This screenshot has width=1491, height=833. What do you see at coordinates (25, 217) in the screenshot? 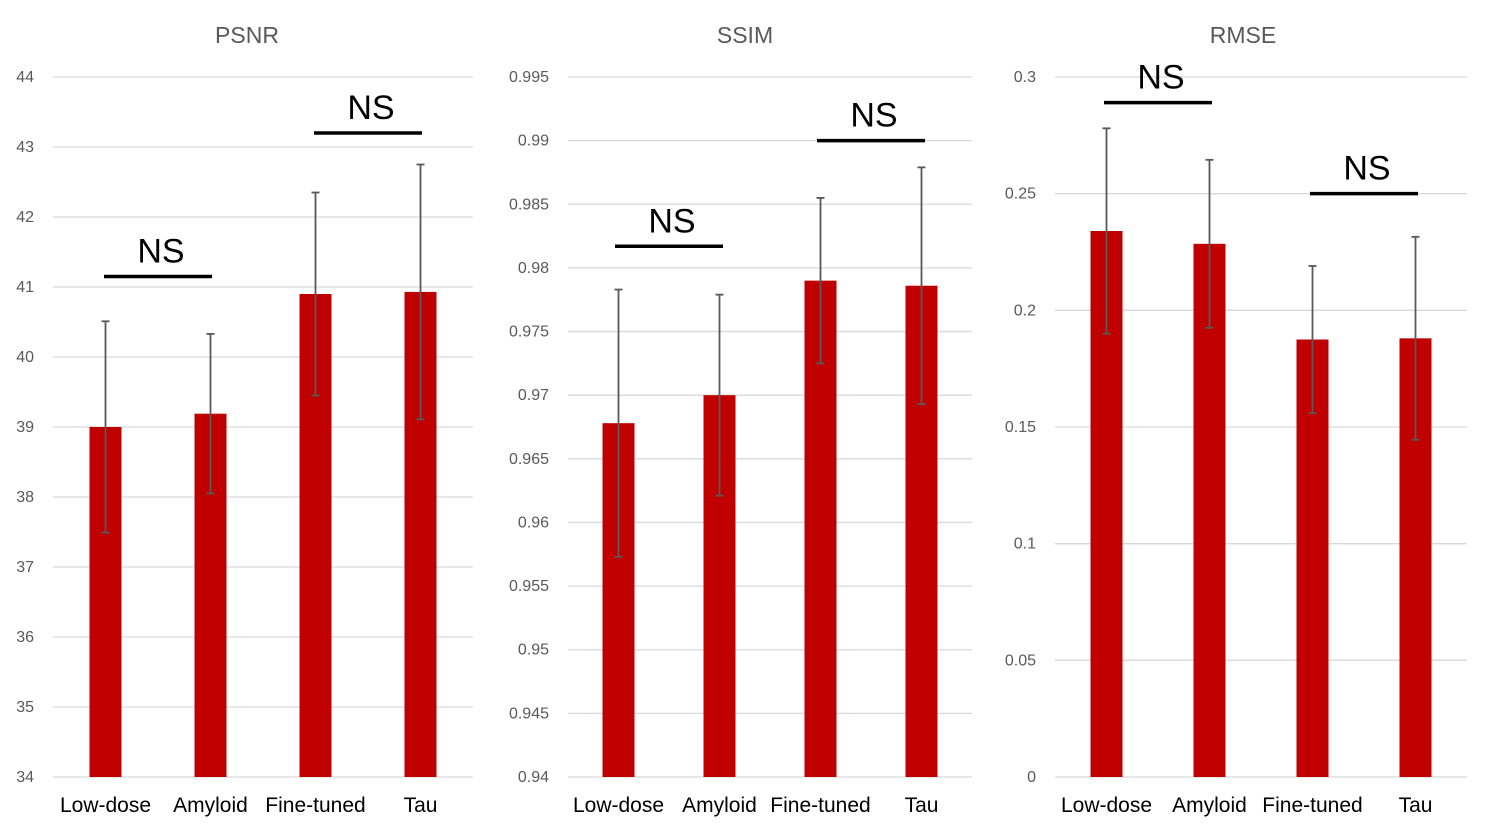
I see `chart-psnr-tick-label: 42` at bounding box center [25, 217].